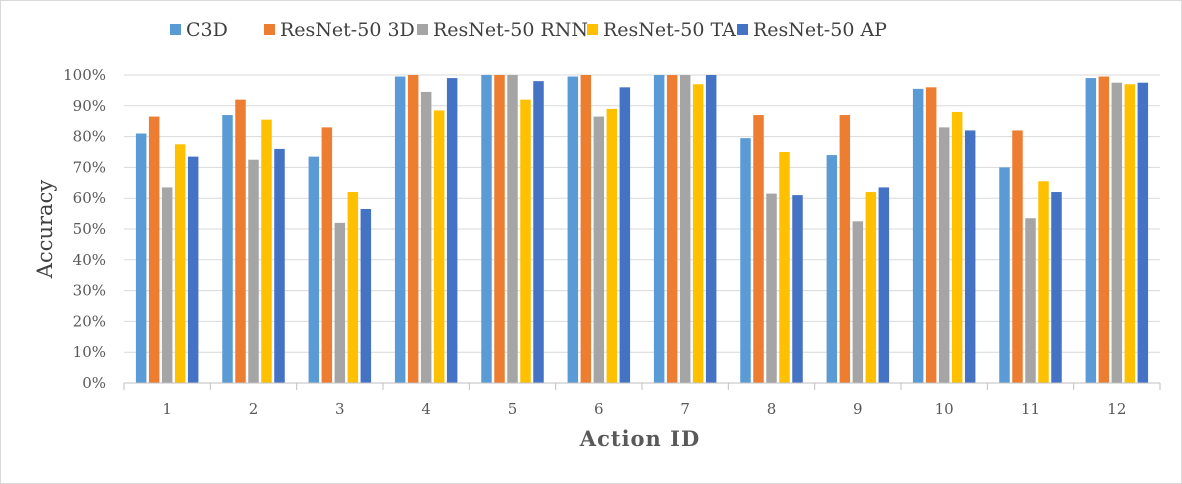 The image size is (1182, 484). Describe the element at coordinates (669, 30) in the screenshot. I see `legend-label: ResNet-50 TA` at that location.